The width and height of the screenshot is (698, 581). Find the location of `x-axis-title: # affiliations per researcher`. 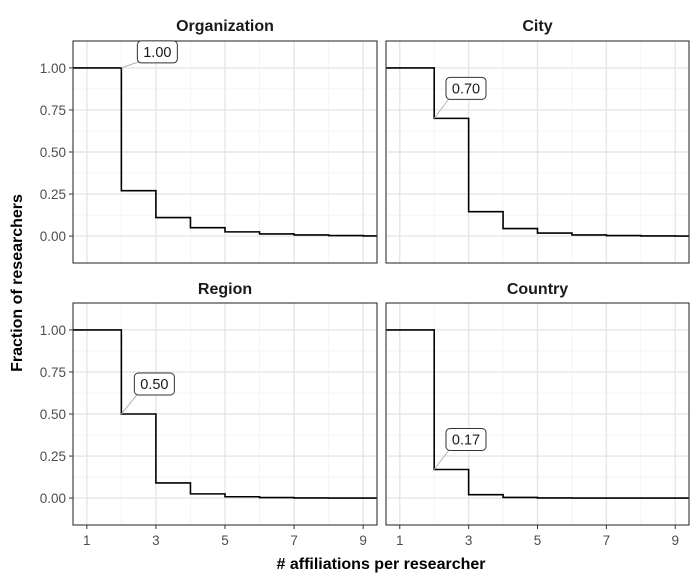

x-axis-title: # affiliations per researcher is located at coordinates (381, 564).